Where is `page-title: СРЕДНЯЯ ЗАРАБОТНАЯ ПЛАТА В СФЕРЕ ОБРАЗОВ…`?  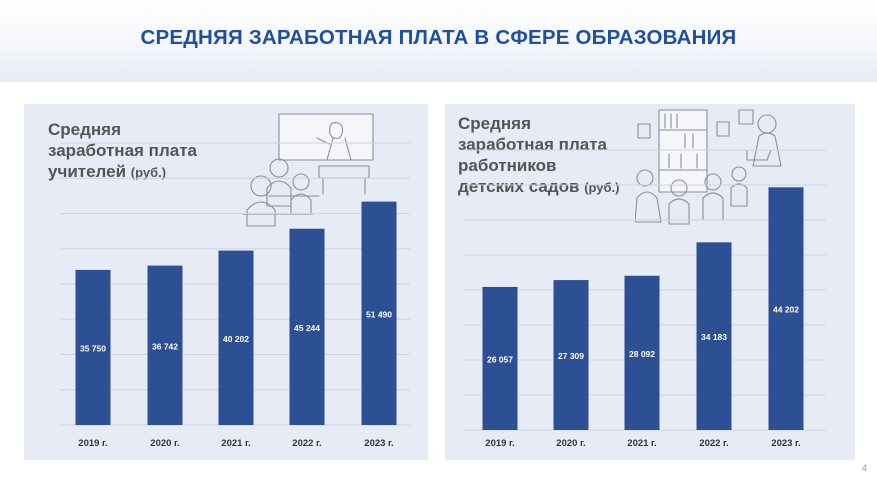 page-title: СРЕДНЯЯ ЗАРАБОТНАЯ ПЛАТА В СФЕРЕ ОБРАЗОВ… is located at coordinates (438, 37).